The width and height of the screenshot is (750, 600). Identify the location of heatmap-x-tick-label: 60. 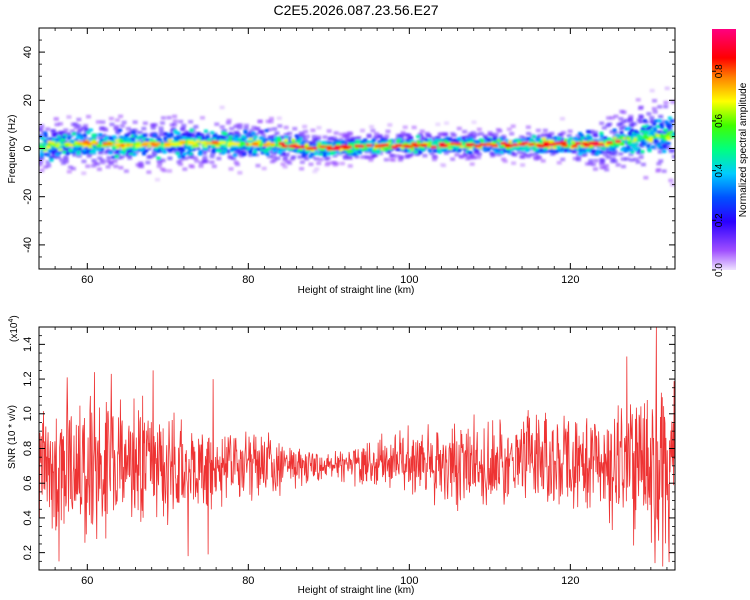
(87, 280).